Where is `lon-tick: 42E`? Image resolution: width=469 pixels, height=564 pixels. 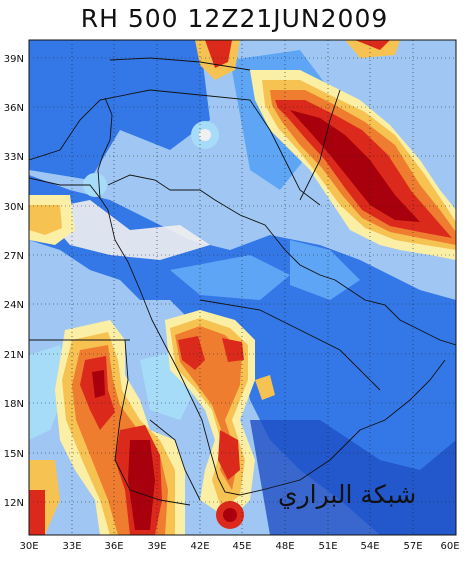
lon-tick: 42E is located at coordinates (199, 546).